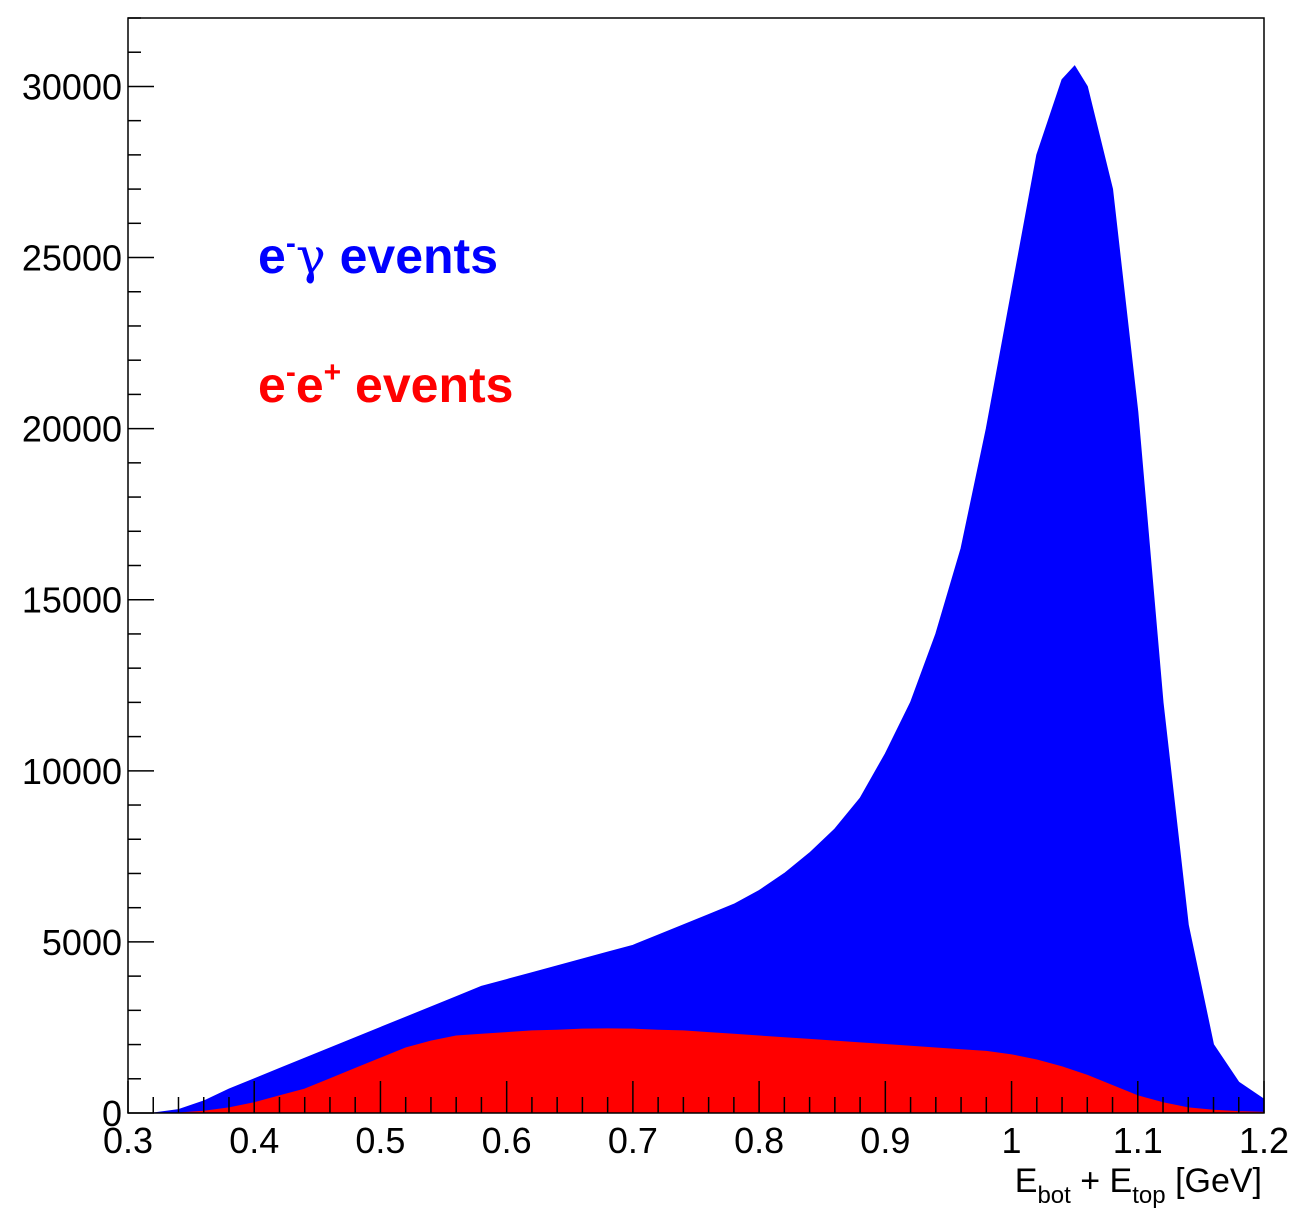  Describe the element at coordinates (72, 771) in the screenshot. I see `y-tick-label-10000: 10000` at that location.